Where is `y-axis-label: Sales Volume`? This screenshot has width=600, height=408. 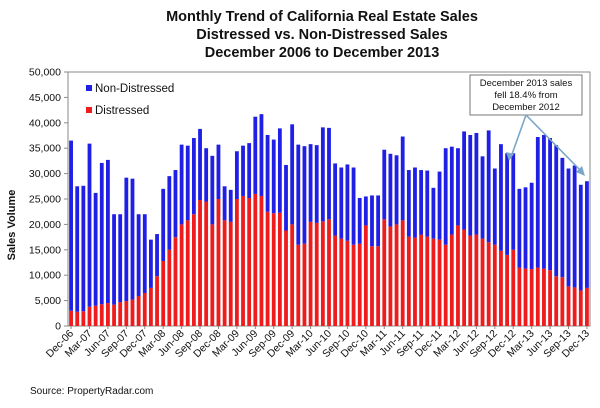 y-axis-label: Sales Volume is located at coordinates (12, 225).